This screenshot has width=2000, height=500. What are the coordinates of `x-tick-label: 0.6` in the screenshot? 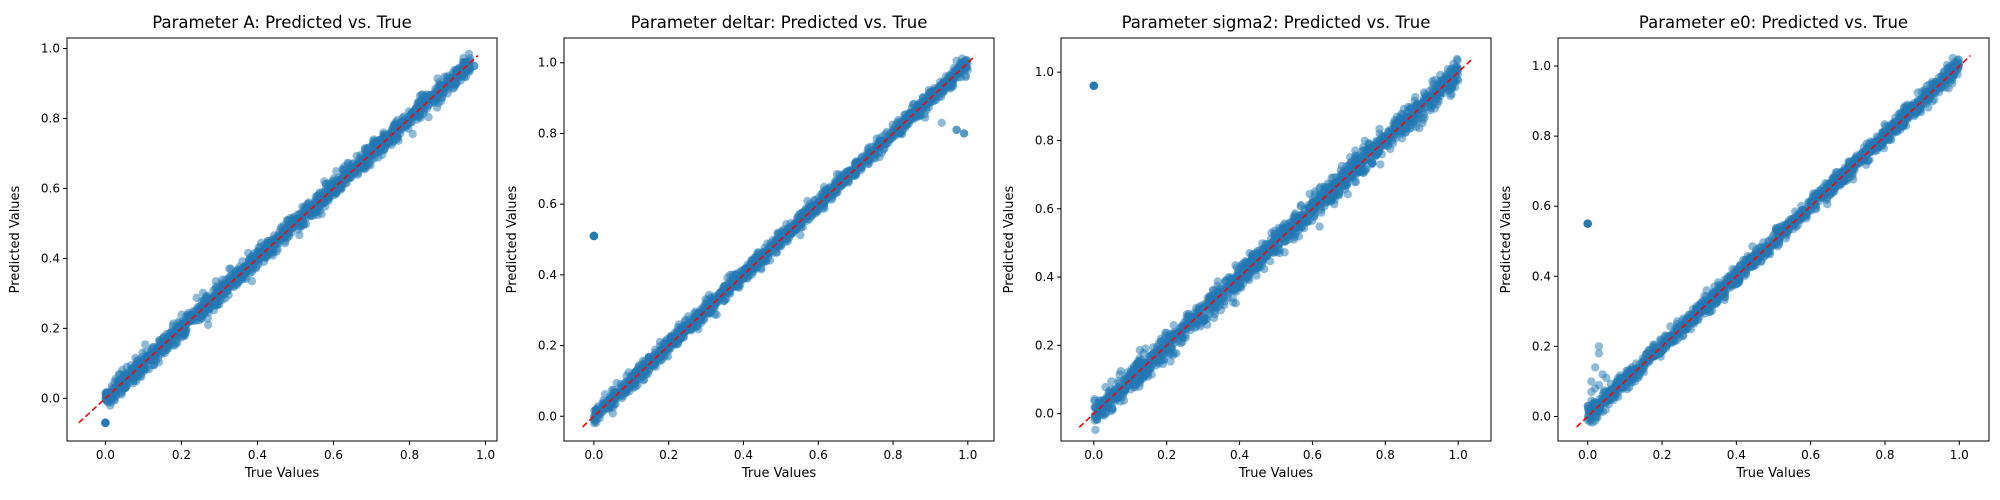 It's located at (1312, 455).